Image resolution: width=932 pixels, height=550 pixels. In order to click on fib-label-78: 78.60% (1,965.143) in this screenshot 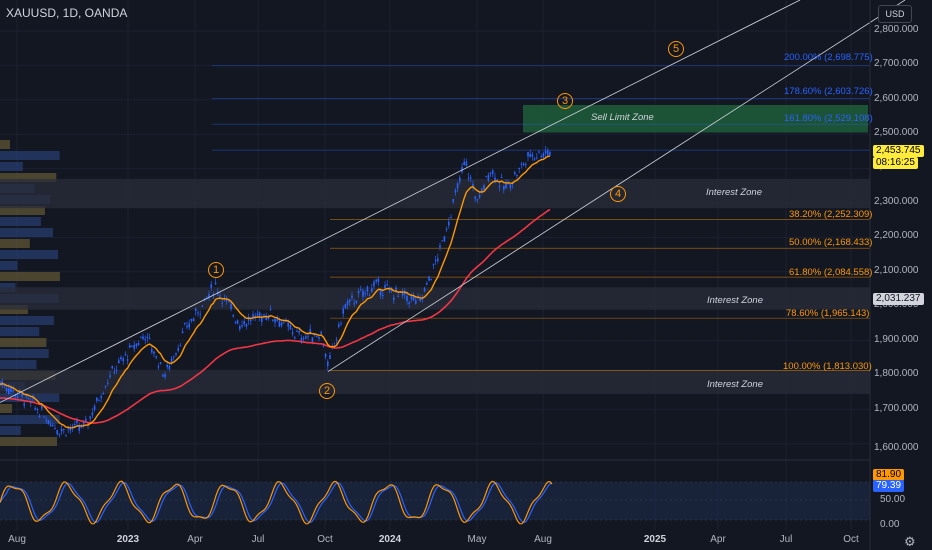, I will do `click(828, 313)`.